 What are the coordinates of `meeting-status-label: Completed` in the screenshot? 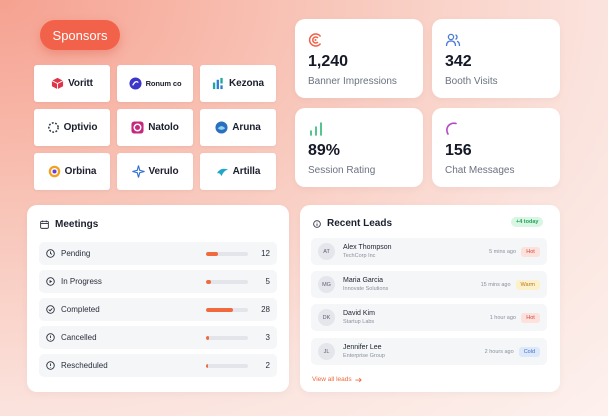 It's located at (80, 309).